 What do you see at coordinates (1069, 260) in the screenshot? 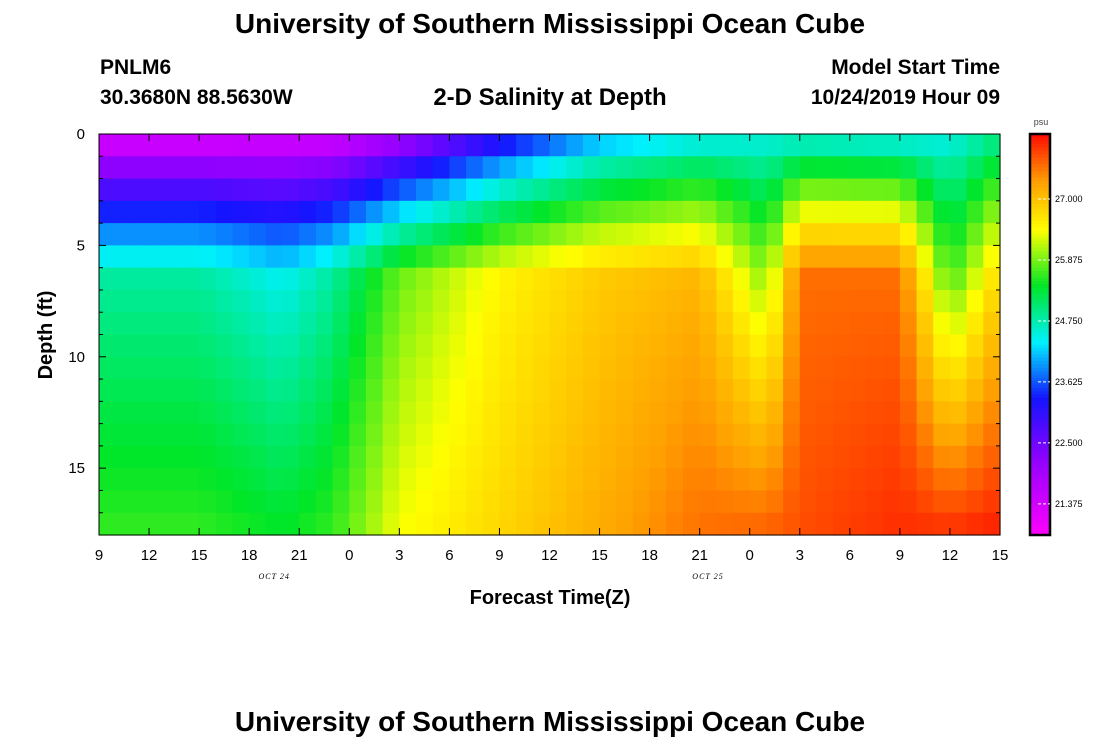
I see `colorbar-tick-label: 25.875` at bounding box center [1069, 260].